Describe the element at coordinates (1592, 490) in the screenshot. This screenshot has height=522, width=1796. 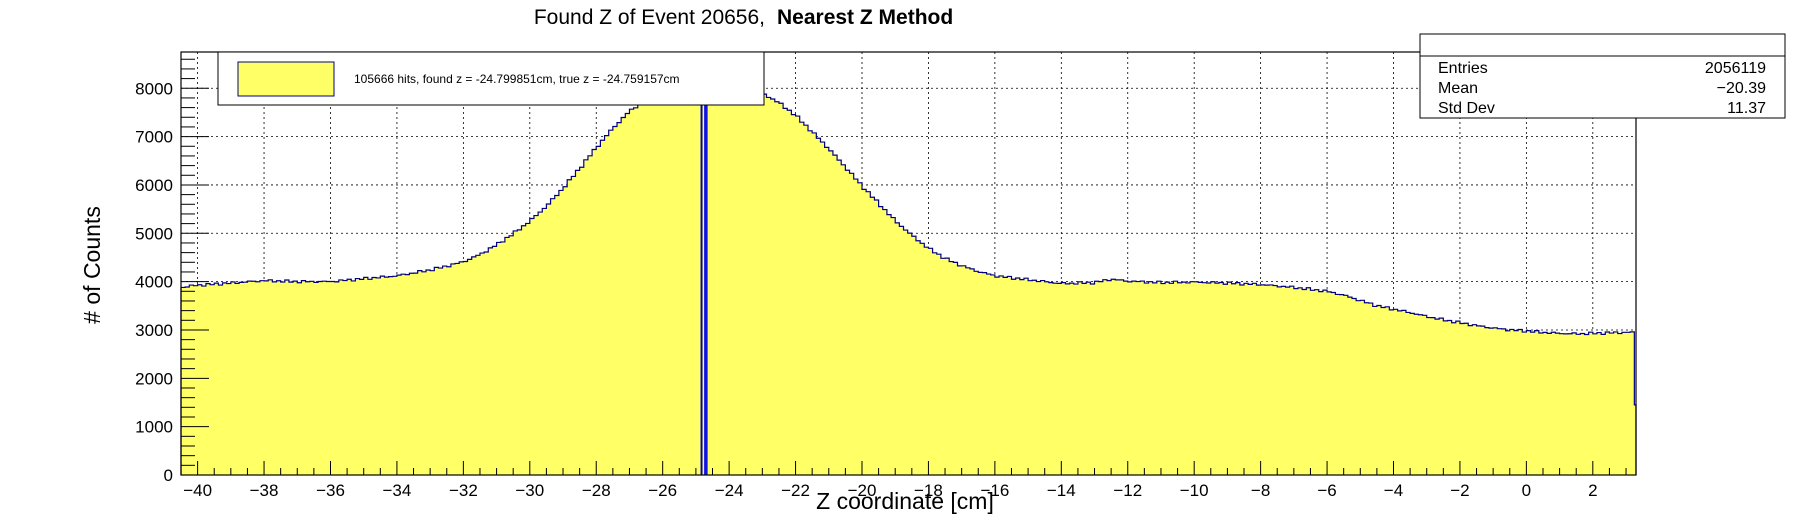
I see `x-tick-label: 2` at that location.